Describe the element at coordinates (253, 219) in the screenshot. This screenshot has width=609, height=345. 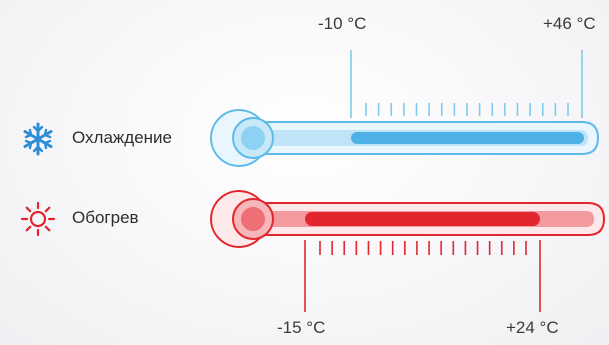
I see `heating-bulb-core` at that location.